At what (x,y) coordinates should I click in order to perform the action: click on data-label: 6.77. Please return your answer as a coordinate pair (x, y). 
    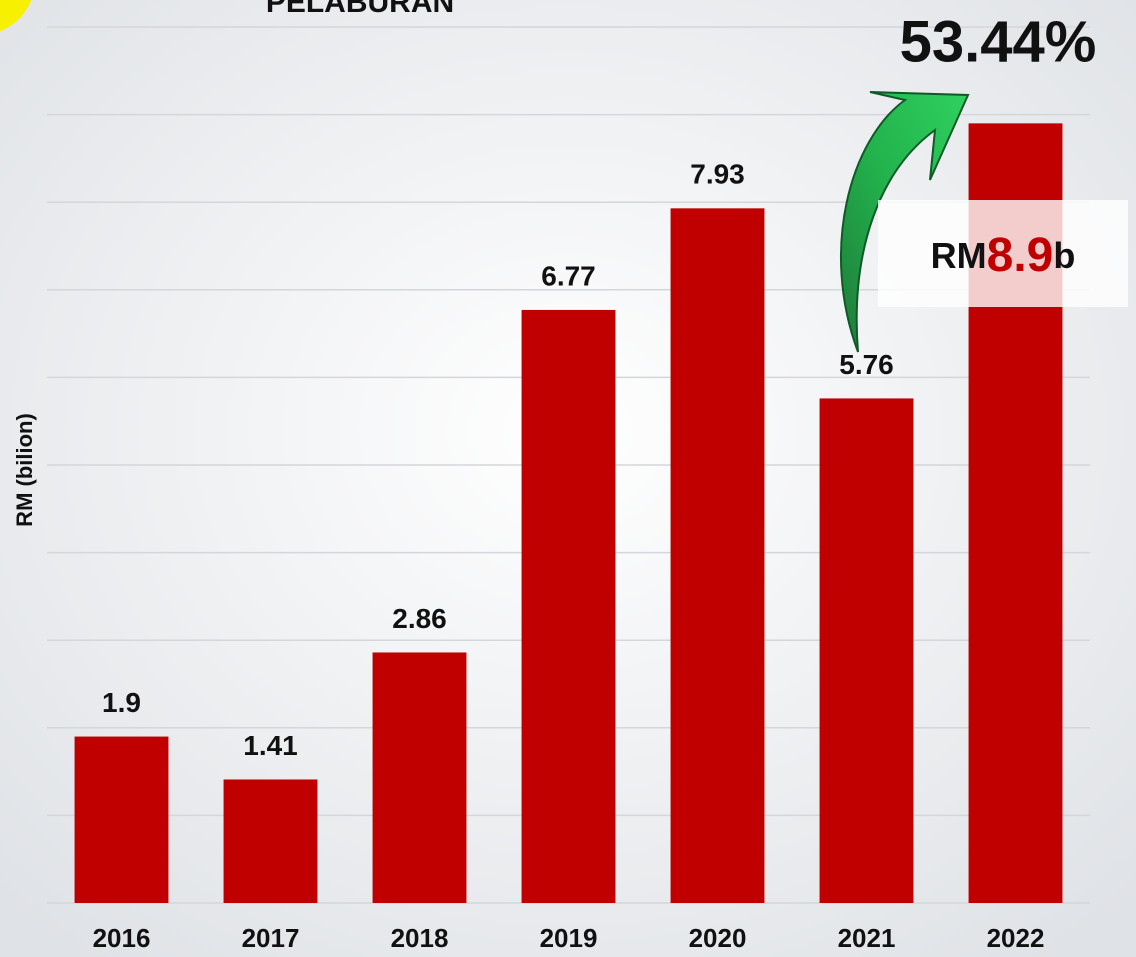
    Looking at the image, I should click on (568, 275).